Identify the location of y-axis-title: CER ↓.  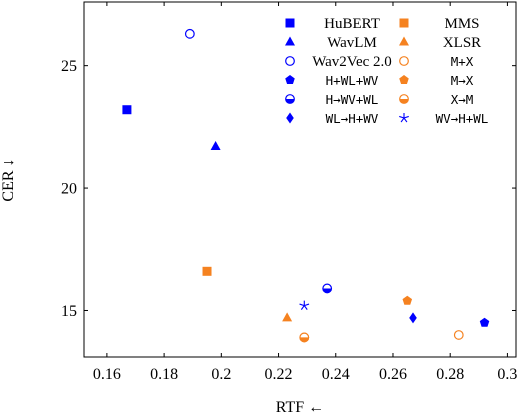
(8, 179).